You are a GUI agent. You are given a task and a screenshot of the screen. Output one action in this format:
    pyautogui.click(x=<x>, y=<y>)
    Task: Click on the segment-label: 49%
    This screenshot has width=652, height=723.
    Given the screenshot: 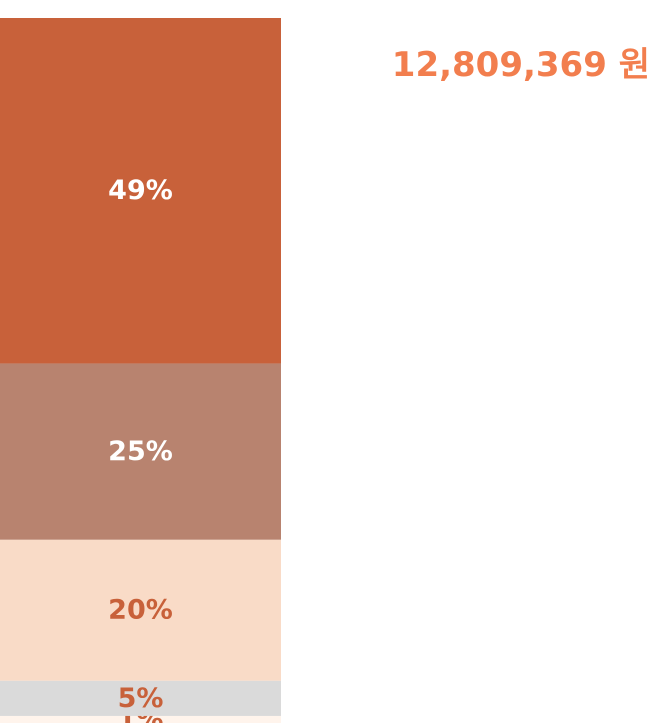 What is the action you would take?
    pyautogui.click(x=140, y=190)
    